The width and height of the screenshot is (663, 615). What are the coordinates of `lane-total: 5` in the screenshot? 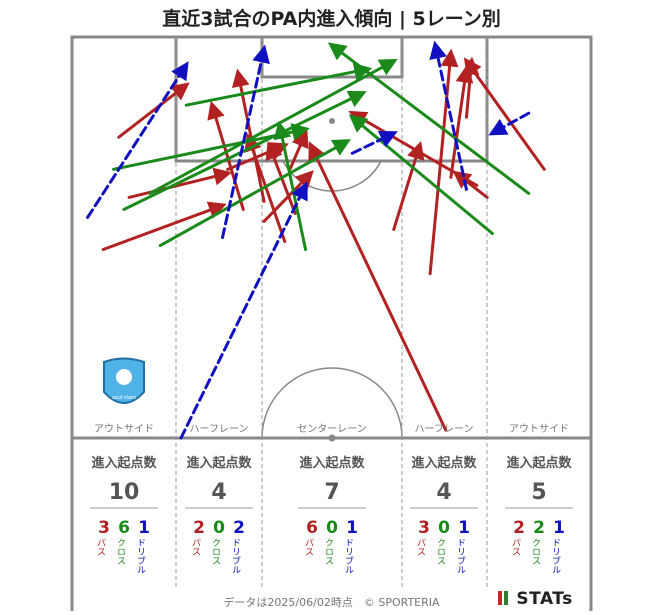 It's located at (538, 492).